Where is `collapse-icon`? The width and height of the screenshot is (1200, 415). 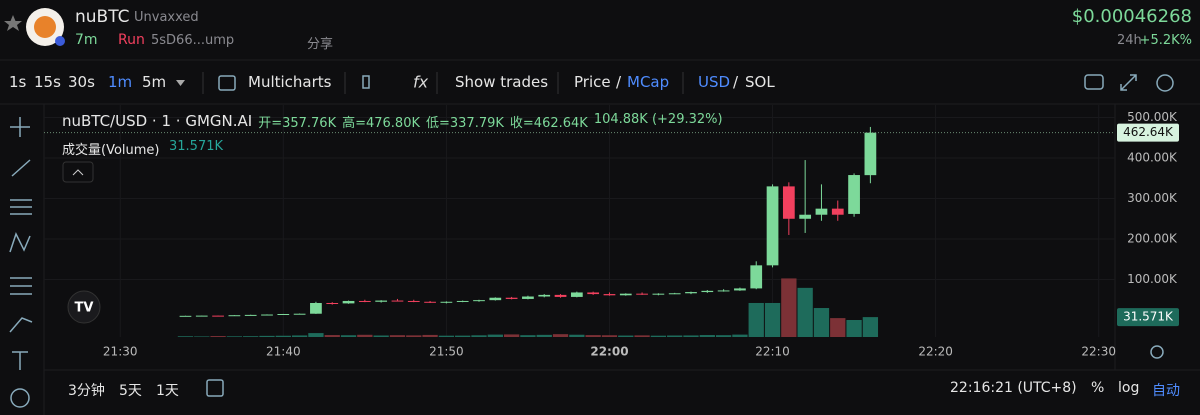
collapse-icon is located at coordinates (78, 172).